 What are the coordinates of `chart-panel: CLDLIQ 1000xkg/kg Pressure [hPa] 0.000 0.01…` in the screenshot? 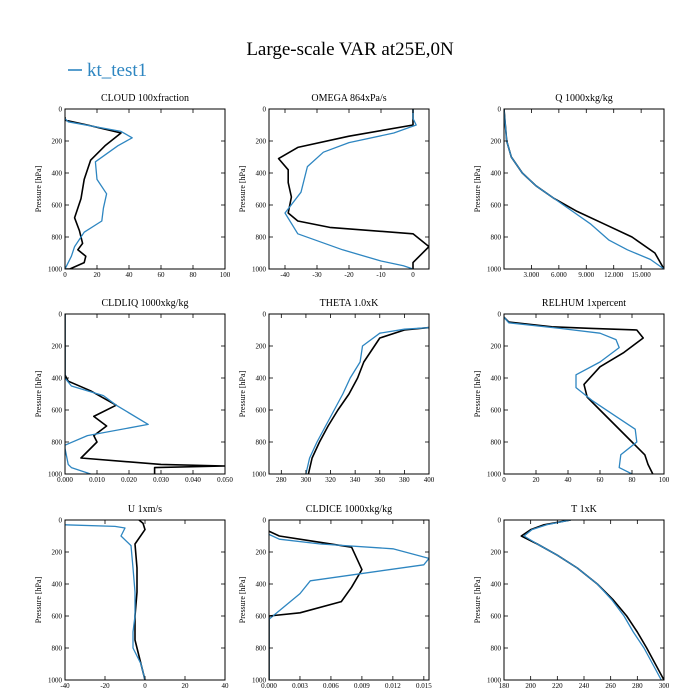 It's located at (133, 391).